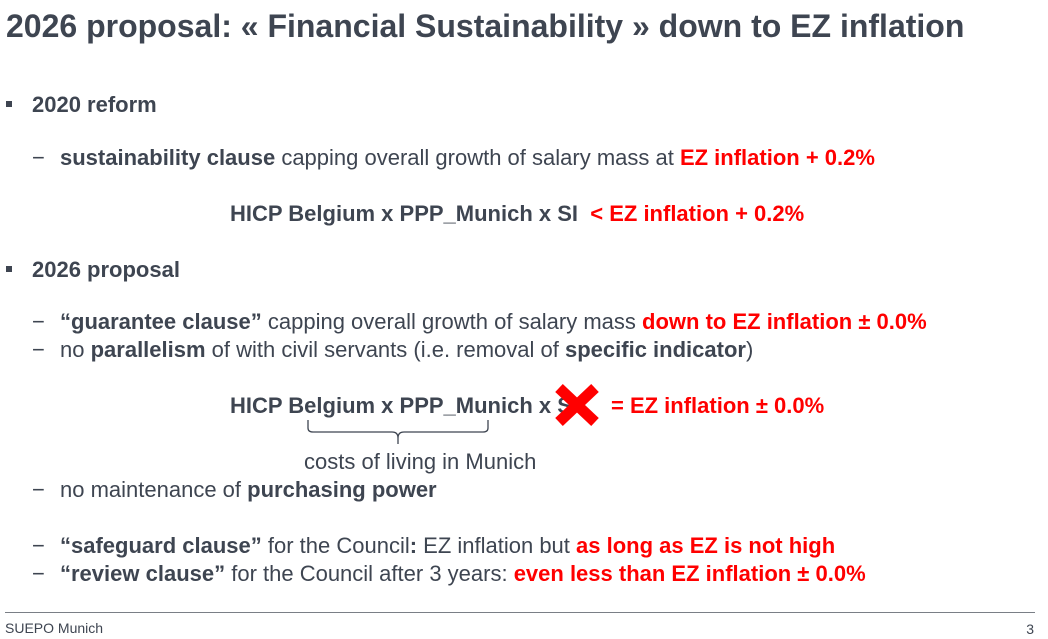  Describe the element at coordinates (54, 628) in the screenshot. I see `footer-organization: SUEPO Munich` at that location.